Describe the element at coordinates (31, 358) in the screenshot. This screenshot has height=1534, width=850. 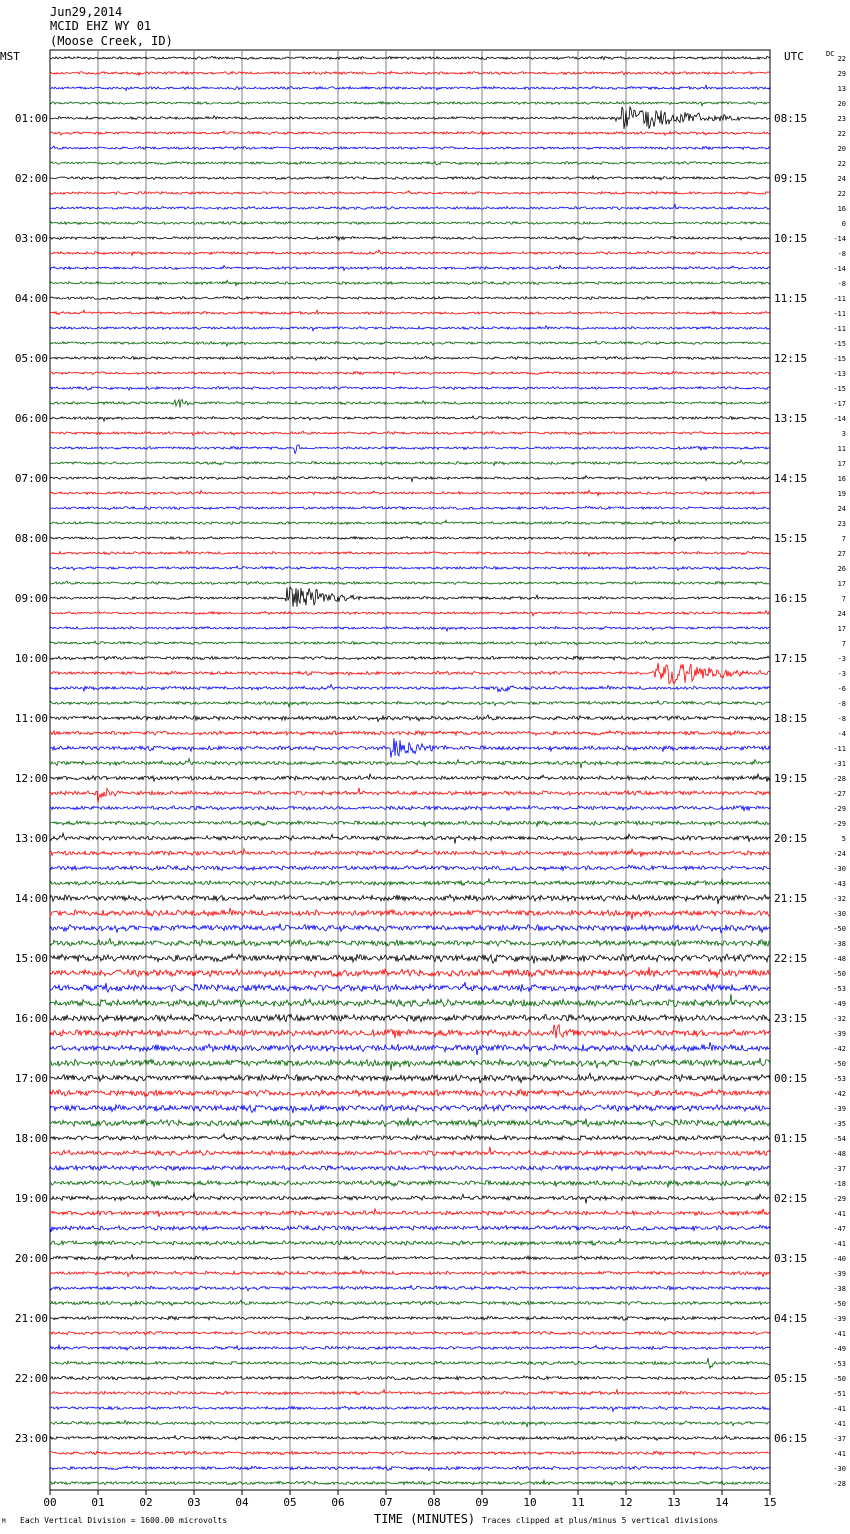
I see `left-hour-label: 05:00` at that location.